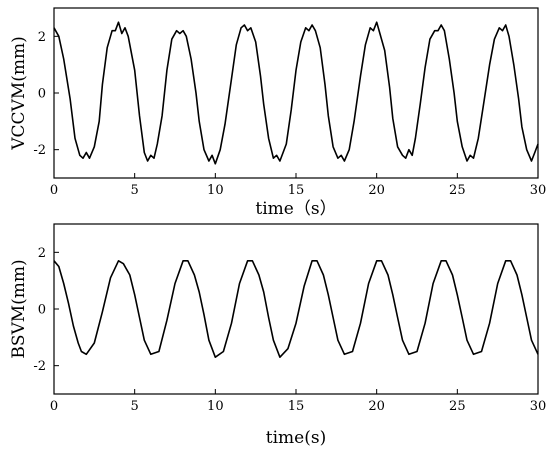 The image size is (550, 454). I want to click on x-axis-label: time(s), so click(296, 438).